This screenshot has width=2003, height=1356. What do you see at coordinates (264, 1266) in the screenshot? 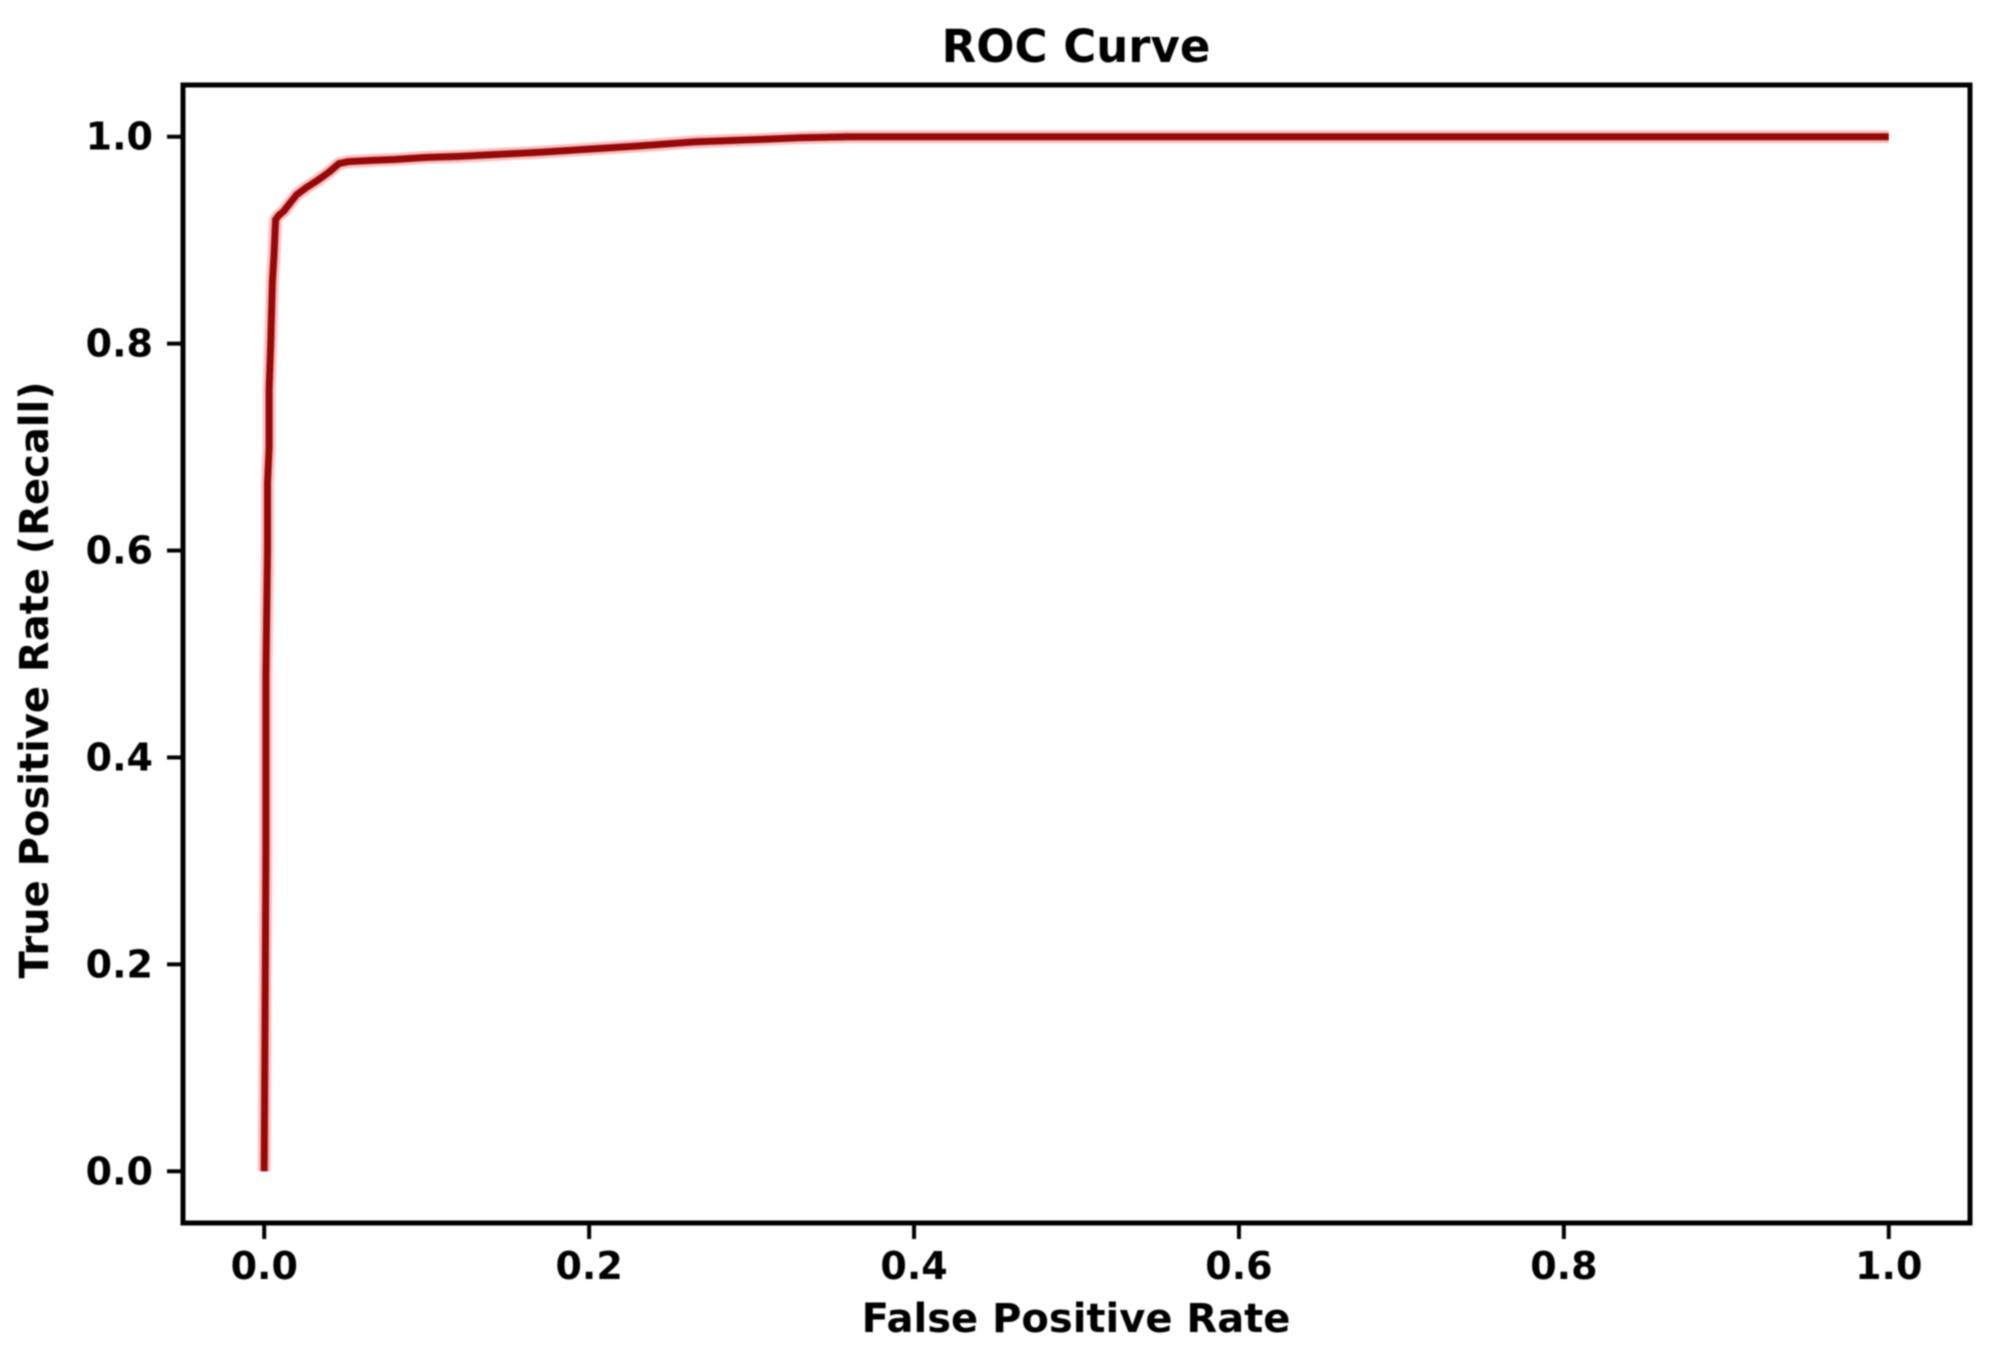
I see `x-tick-label: 0.0` at bounding box center [264, 1266].